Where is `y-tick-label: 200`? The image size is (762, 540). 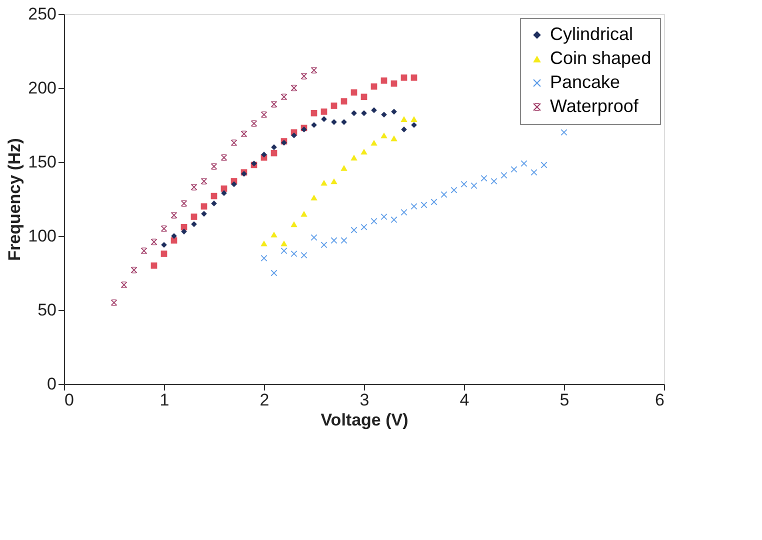
y-tick-label: 200 is located at coordinates (42, 88).